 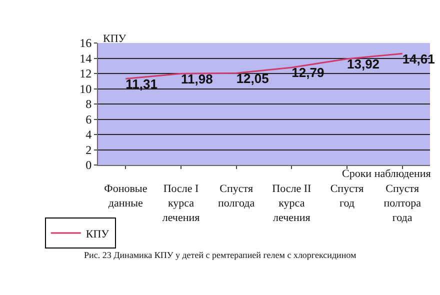 What do you see at coordinates (197, 78) in the screenshot?
I see `data-label: 11,98` at bounding box center [197, 78].